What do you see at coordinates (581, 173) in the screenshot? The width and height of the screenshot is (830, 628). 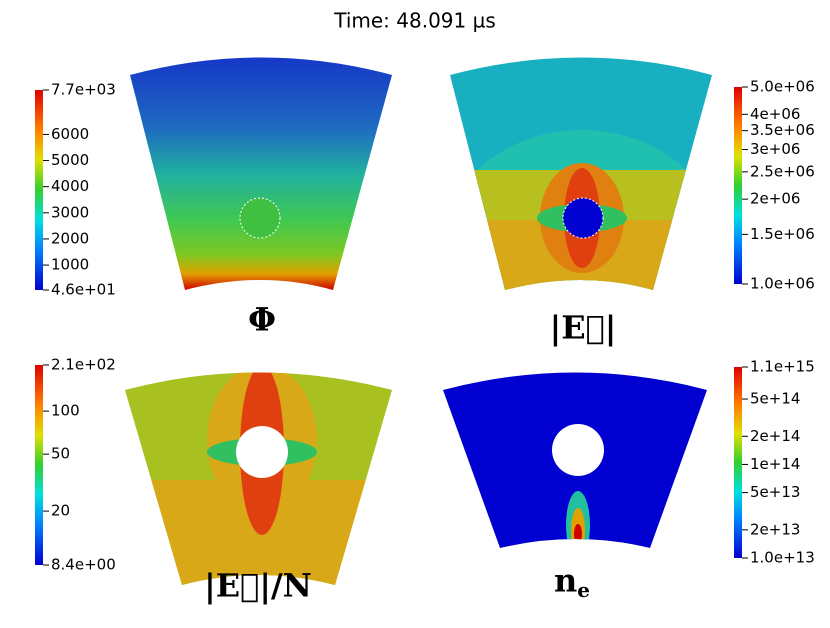 I see `field-e` at bounding box center [581, 173].